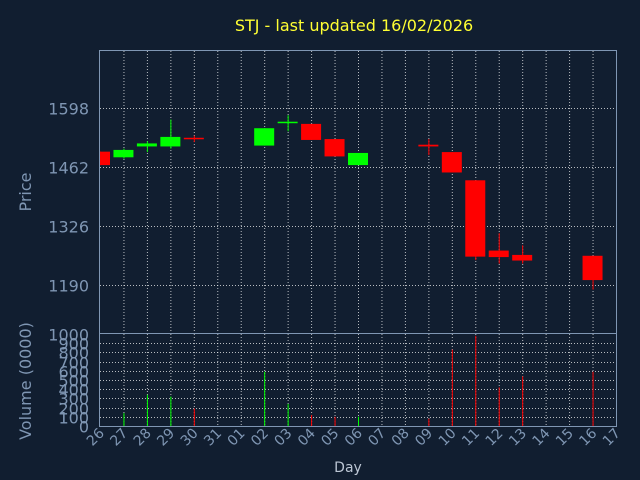 This screenshot has width=640, height=480. What do you see at coordinates (73, 381) in the screenshot?
I see `volume-tick-label: 500` at bounding box center [73, 381].